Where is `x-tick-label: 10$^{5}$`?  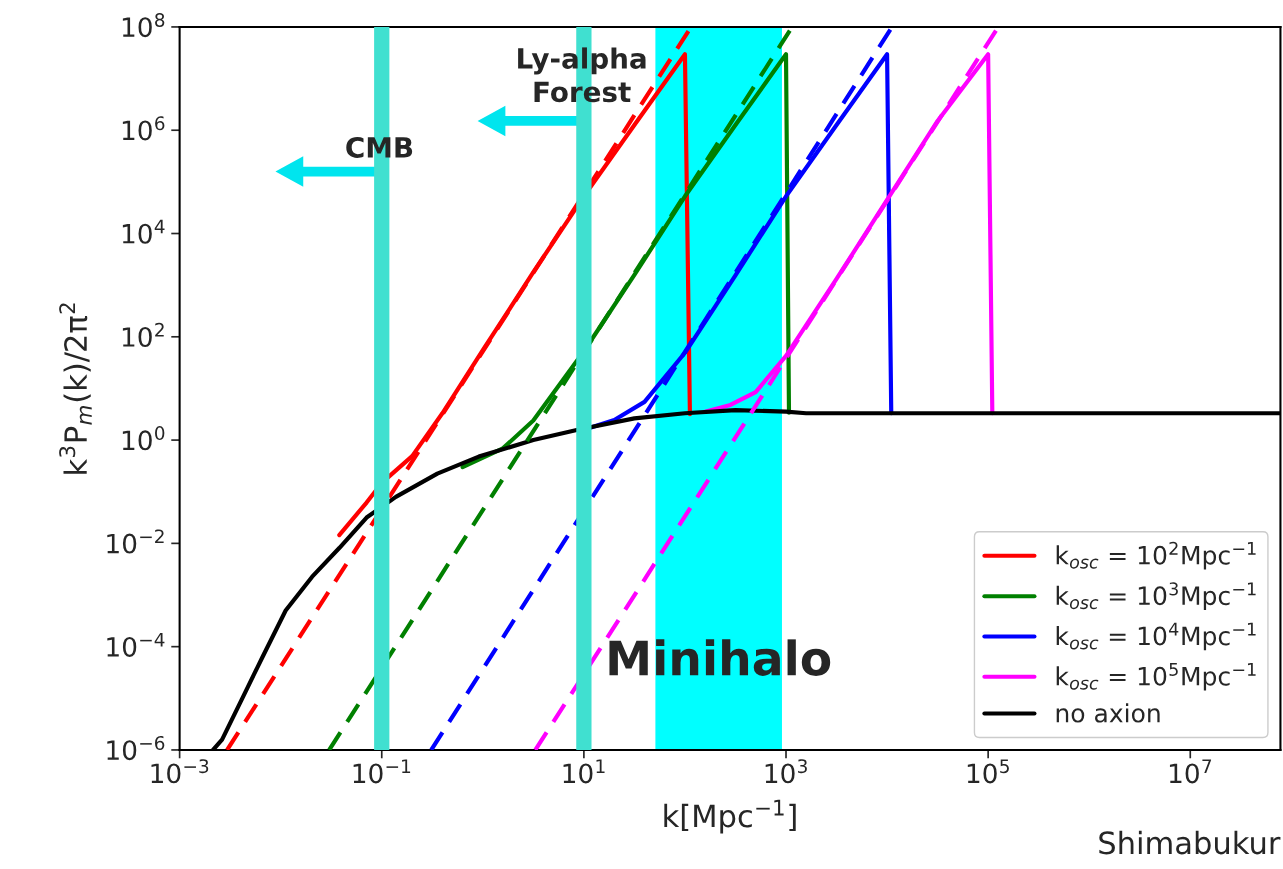
x-tick-label: 10$^{5}$ is located at coordinates (988, 771).